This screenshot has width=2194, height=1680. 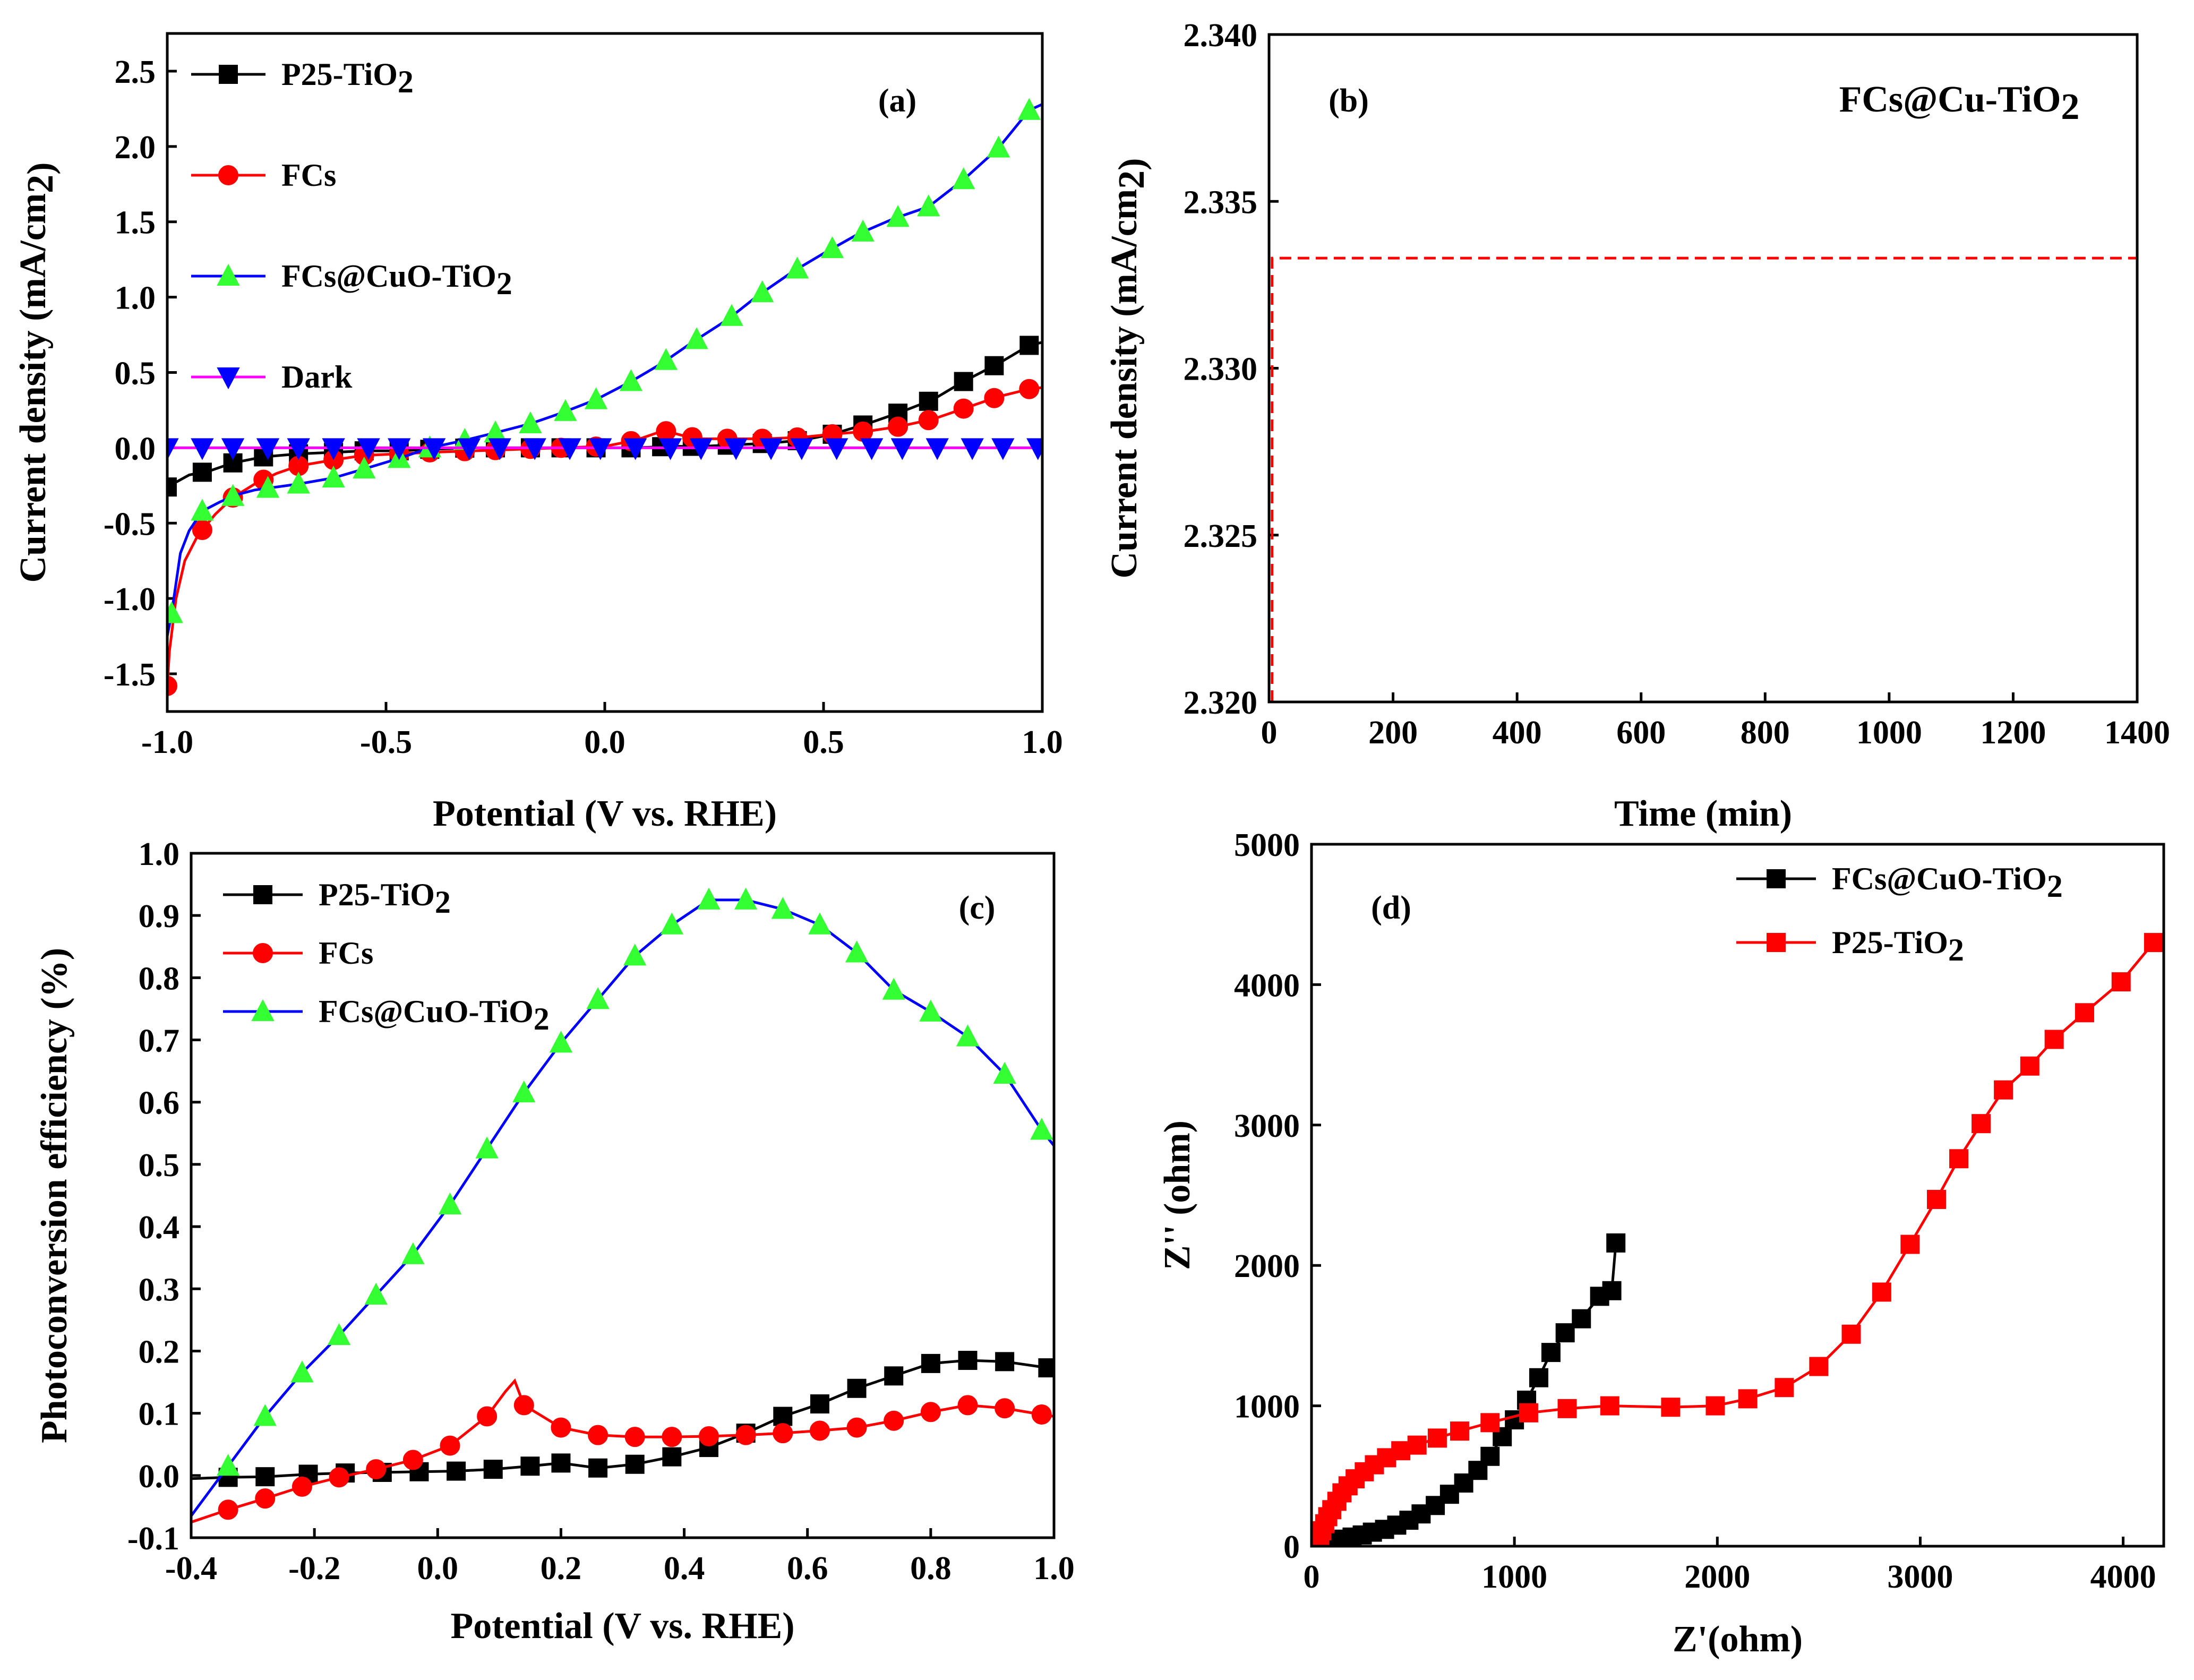 I want to click on x-tick-label: 600, so click(x=1641, y=733).